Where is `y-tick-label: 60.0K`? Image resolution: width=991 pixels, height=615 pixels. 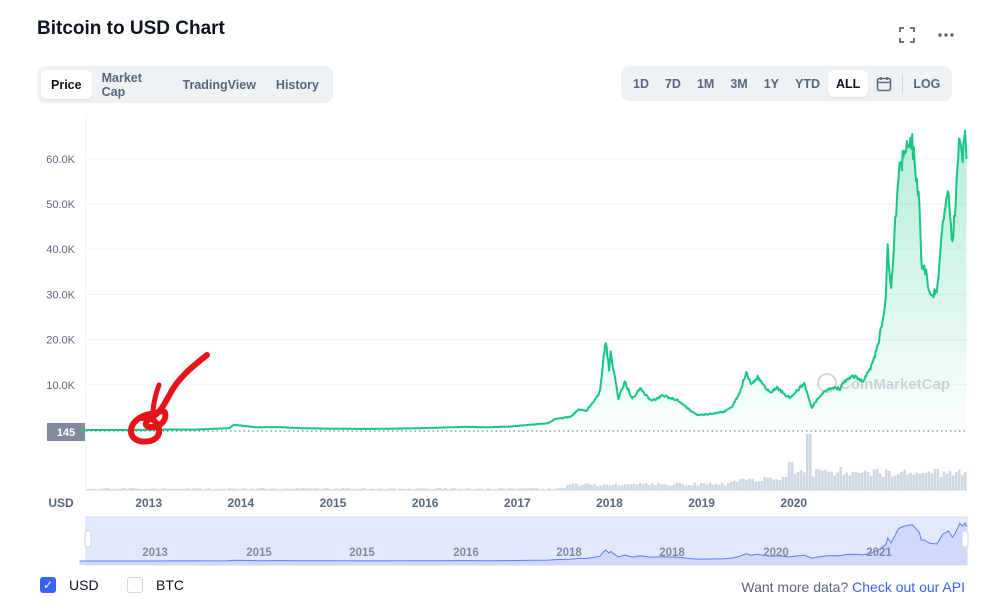
y-tick-label: 60.0K is located at coordinates (60, 160).